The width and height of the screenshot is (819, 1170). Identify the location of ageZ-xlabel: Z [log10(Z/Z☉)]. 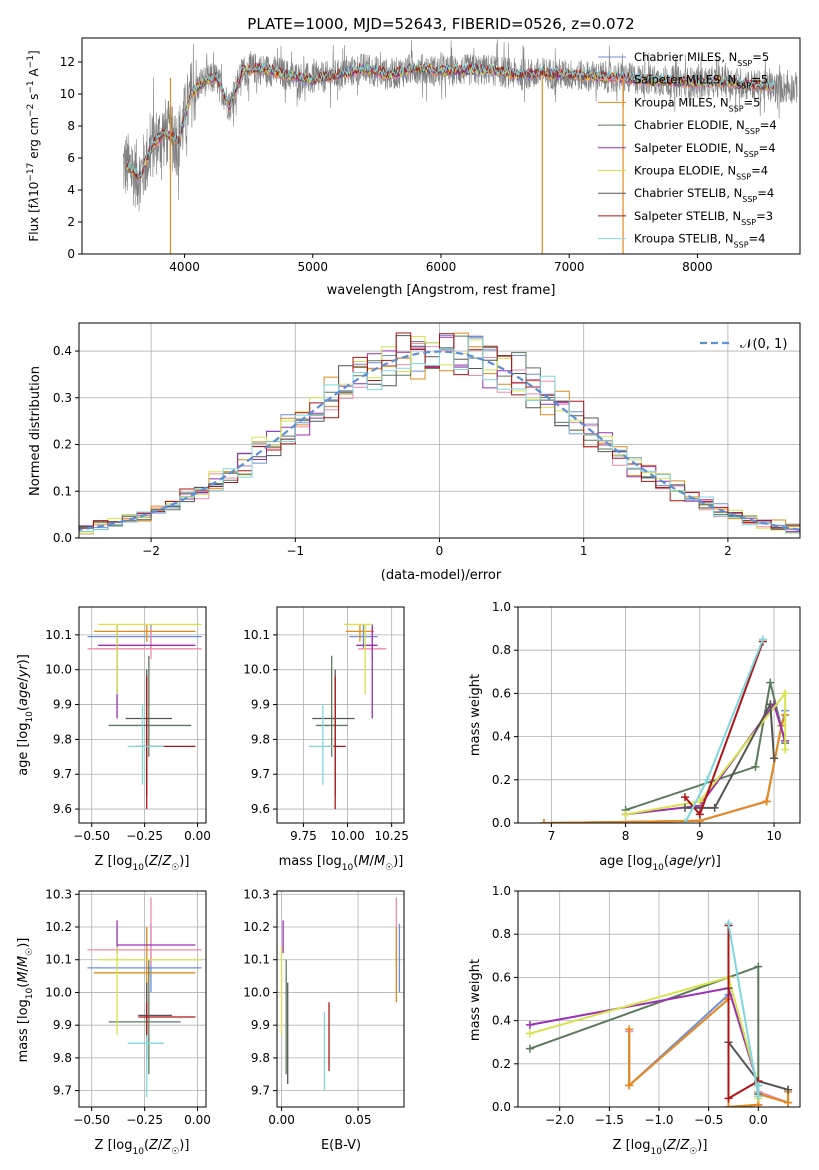
(142, 863).